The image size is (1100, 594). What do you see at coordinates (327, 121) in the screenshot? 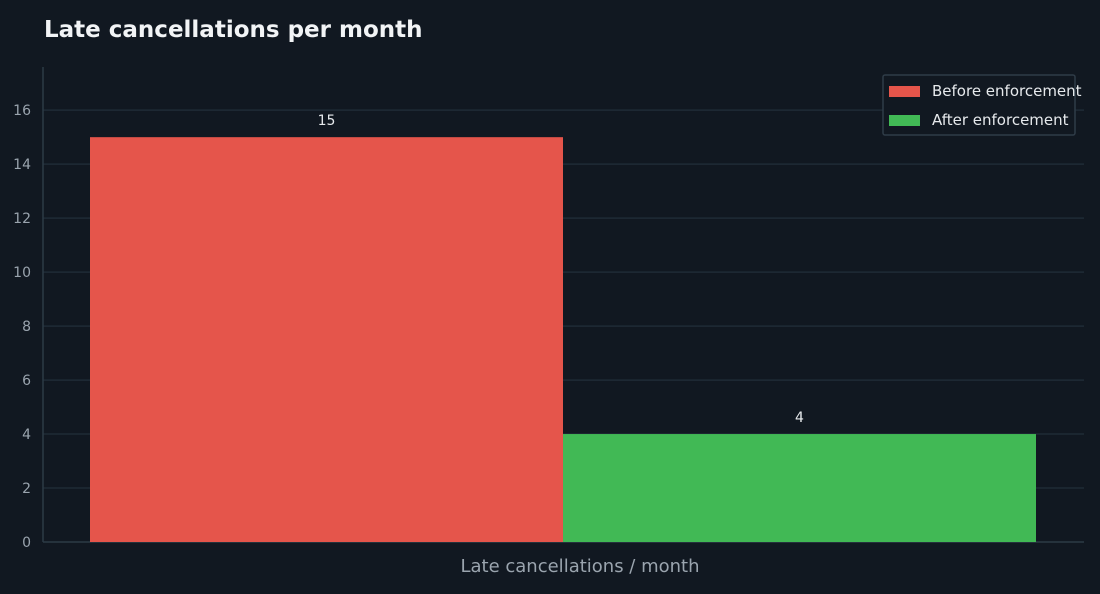
I see `data-label: 15` at bounding box center [327, 121].